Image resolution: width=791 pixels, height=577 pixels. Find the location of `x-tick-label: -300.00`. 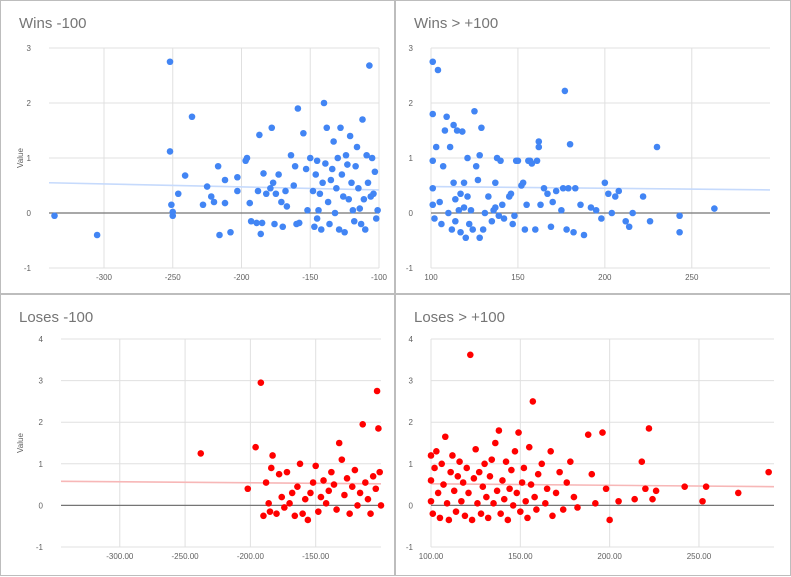

x-tick-label: -300.00 is located at coordinates (120, 556).